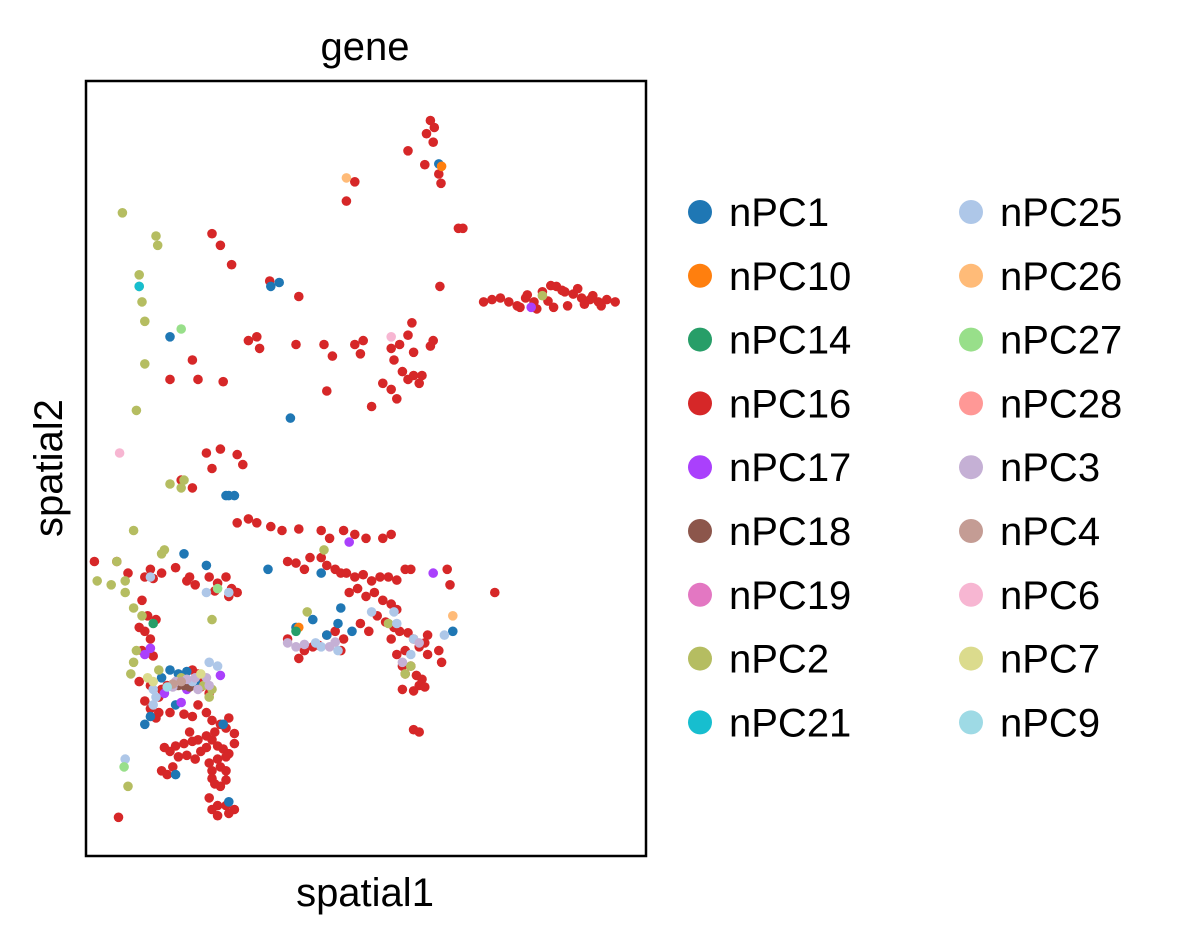 The height and width of the screenshot is (941, 1183). I want to click on point-npc14, so click(296, 631).